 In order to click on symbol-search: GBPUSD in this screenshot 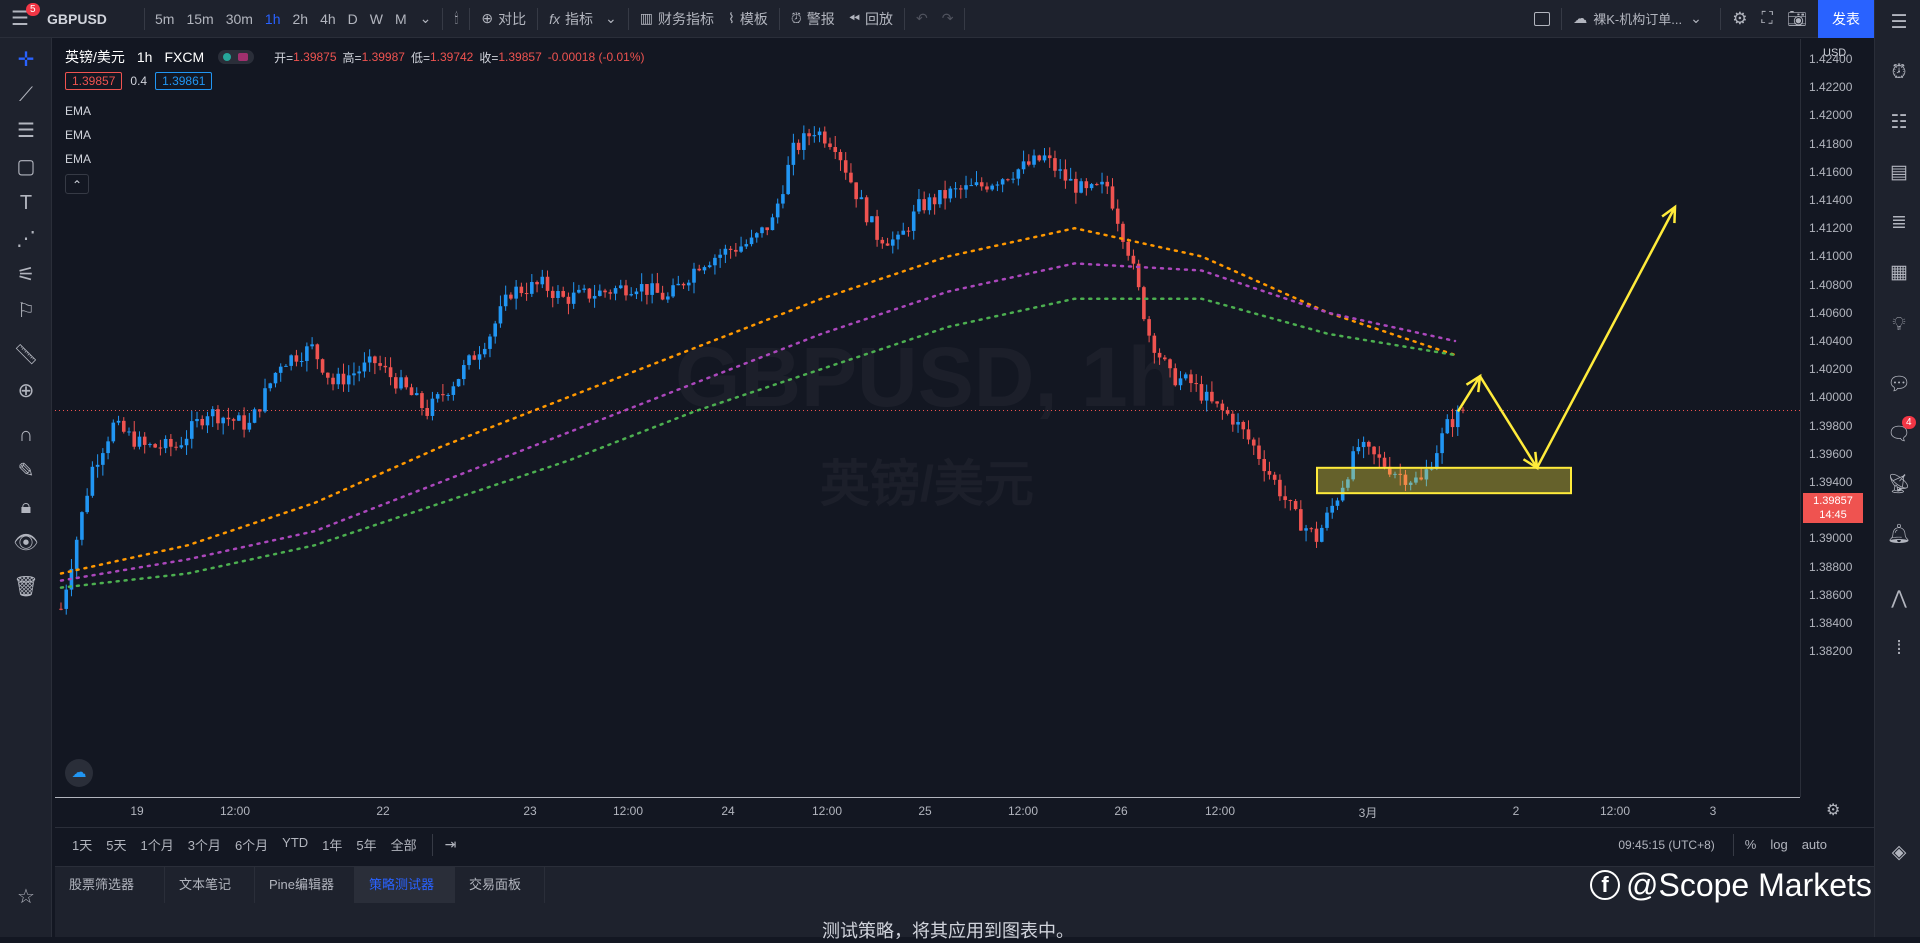, I will do `click(77, 18)`.